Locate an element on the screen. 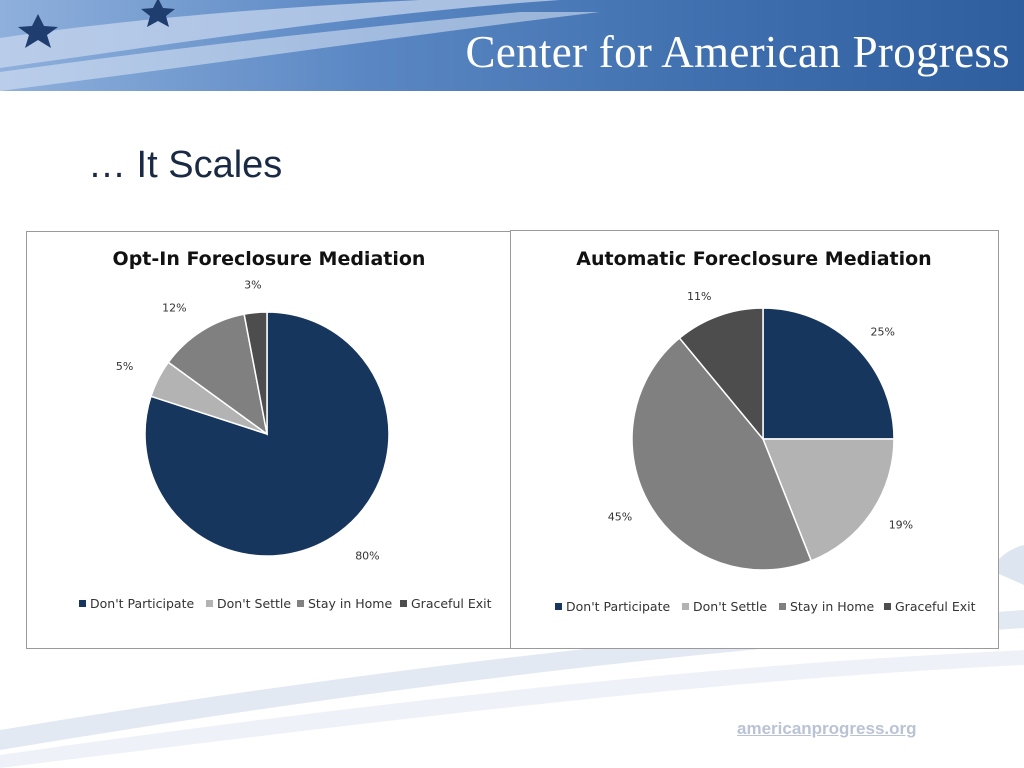 This screenshot has width=1024, height=768. flag-decoration is located at coordinates (300, 45).